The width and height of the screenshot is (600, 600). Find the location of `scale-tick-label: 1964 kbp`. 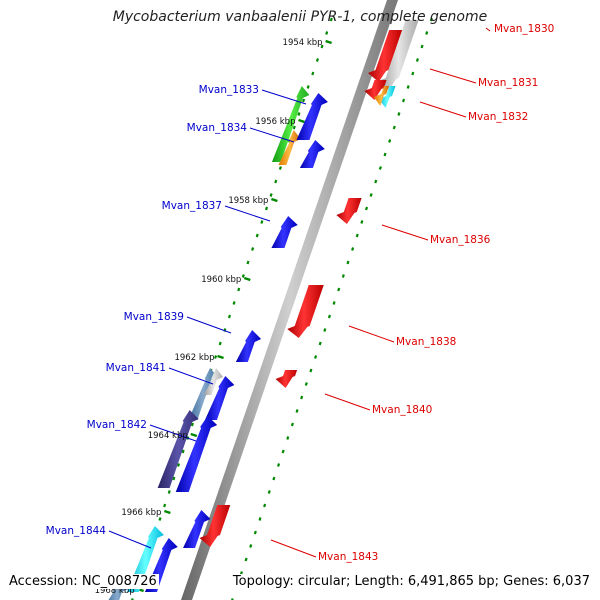

scale-tick-label: 1964 kbp is located at coordinates (168, 436).